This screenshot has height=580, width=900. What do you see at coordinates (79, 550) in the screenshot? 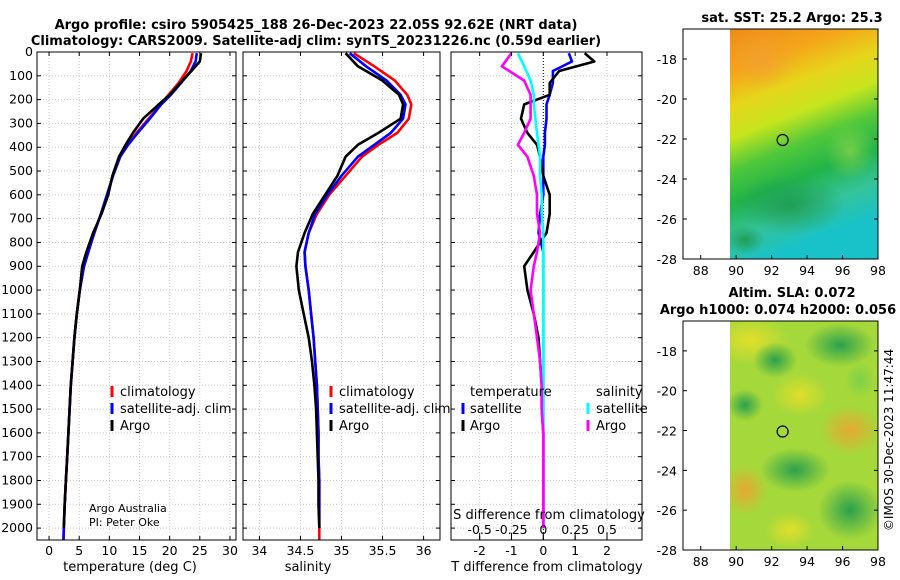
I see `x-tick-label: 5` at bounding box center [79, 550].